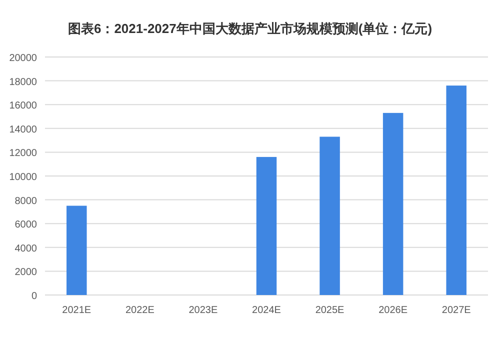 Image resolution: width=500 pixels, height=362 pixels. I want to click on x-tick-label: 2024E, so click(267, 310).